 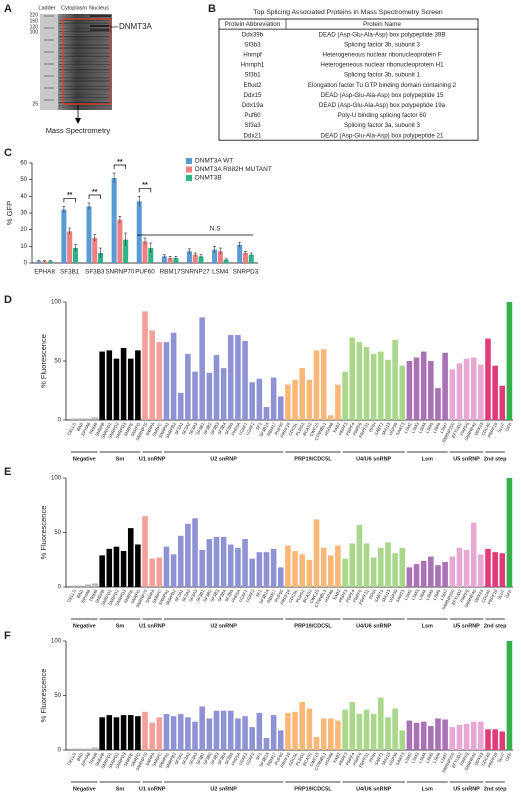 I want to click on table-cell: Sf3b3, so click(x=252, y=44).